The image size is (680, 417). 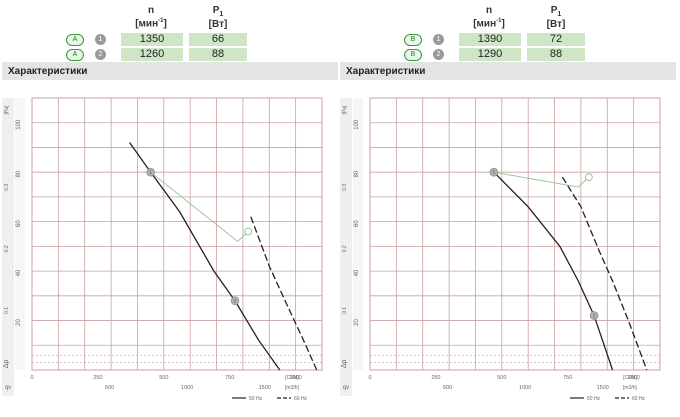 What do you see at coordinates (490, 54) in the screenshot?
I see `speed-value: 1290` at bounding box center [490, 54].